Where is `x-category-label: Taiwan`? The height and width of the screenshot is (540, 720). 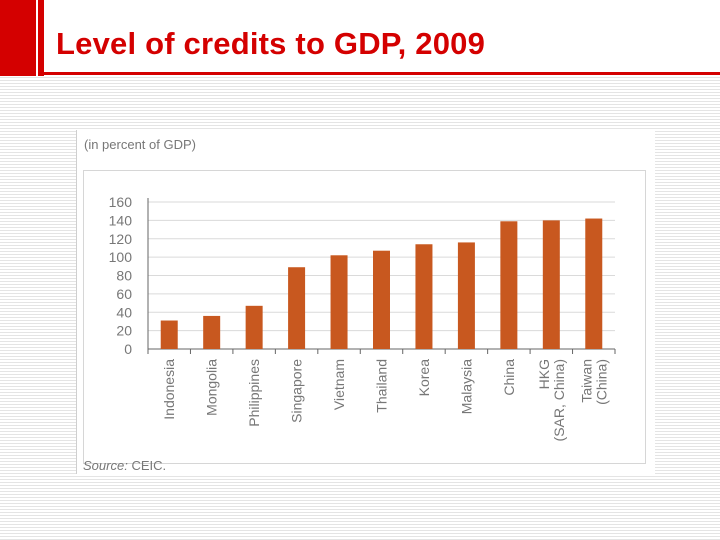
x-category-label: Taiwan is located at coordinates (586, 381).